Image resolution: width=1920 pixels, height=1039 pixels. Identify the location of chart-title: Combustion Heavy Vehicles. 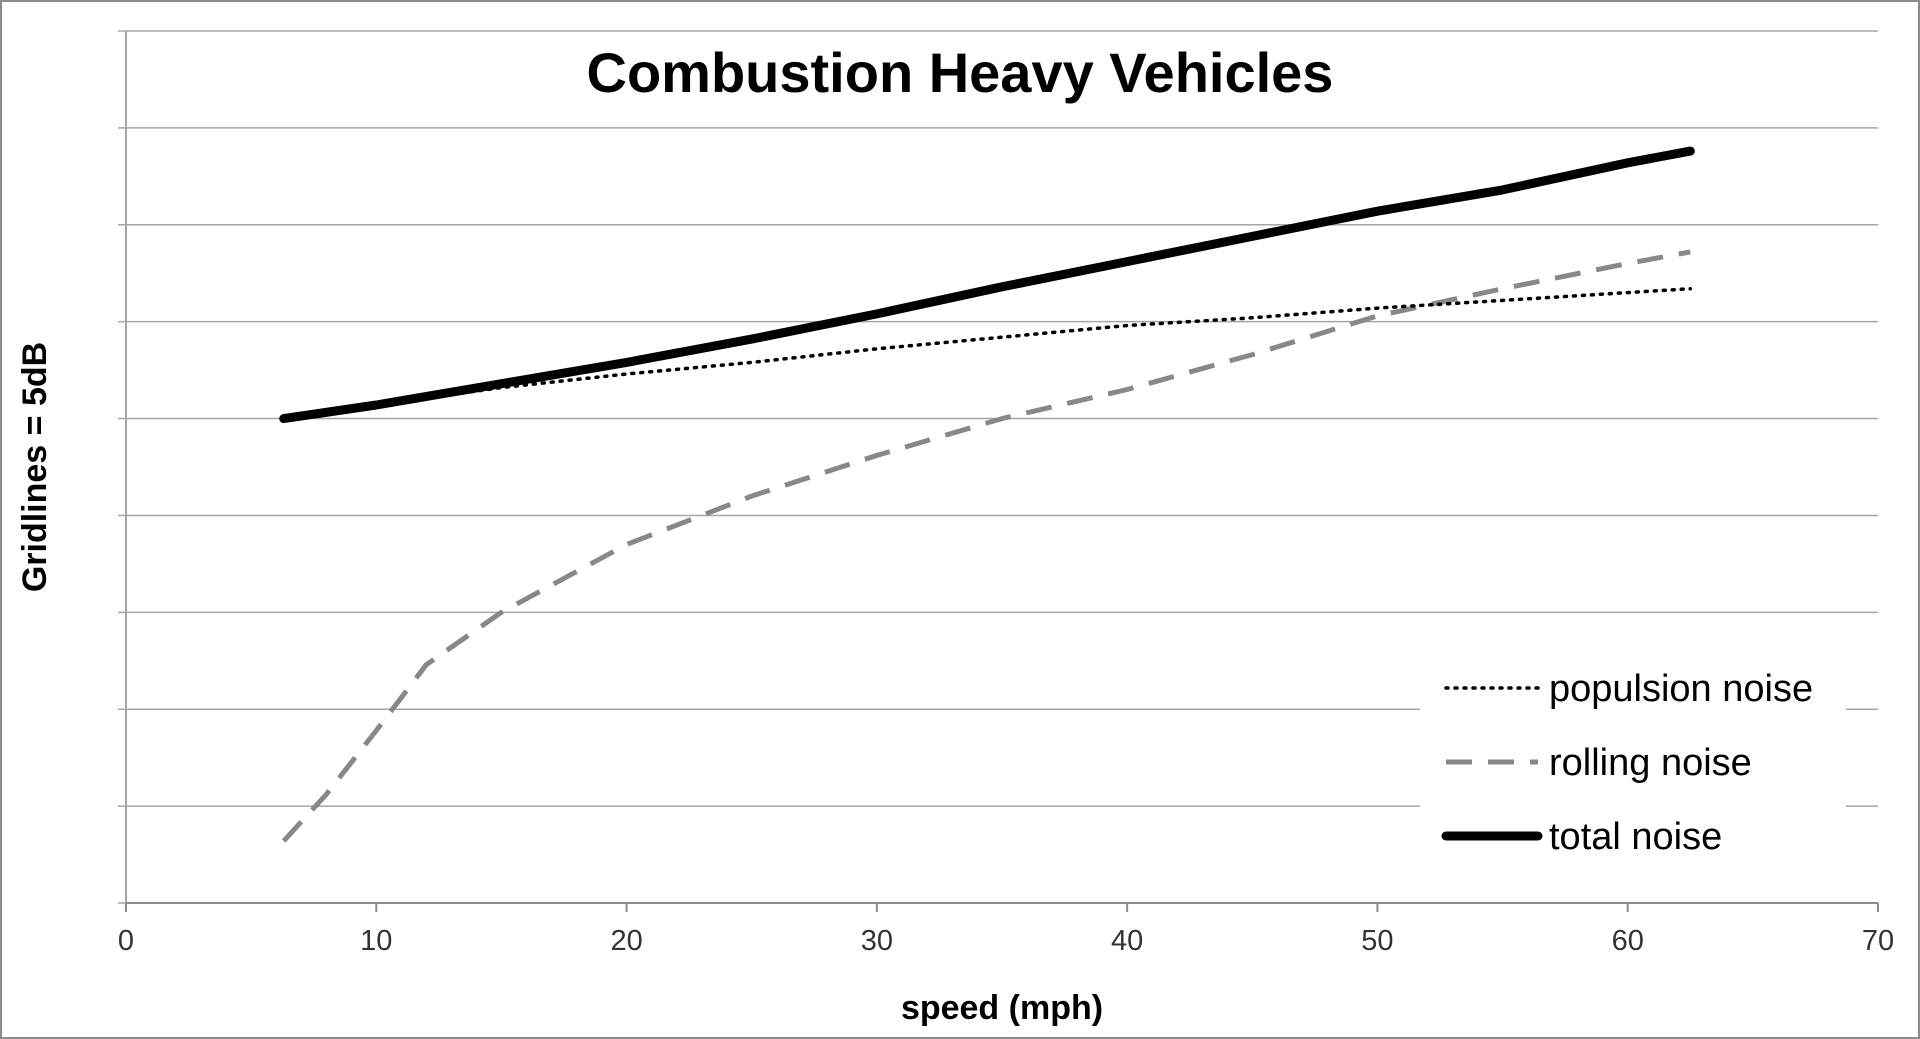
(960, 72).